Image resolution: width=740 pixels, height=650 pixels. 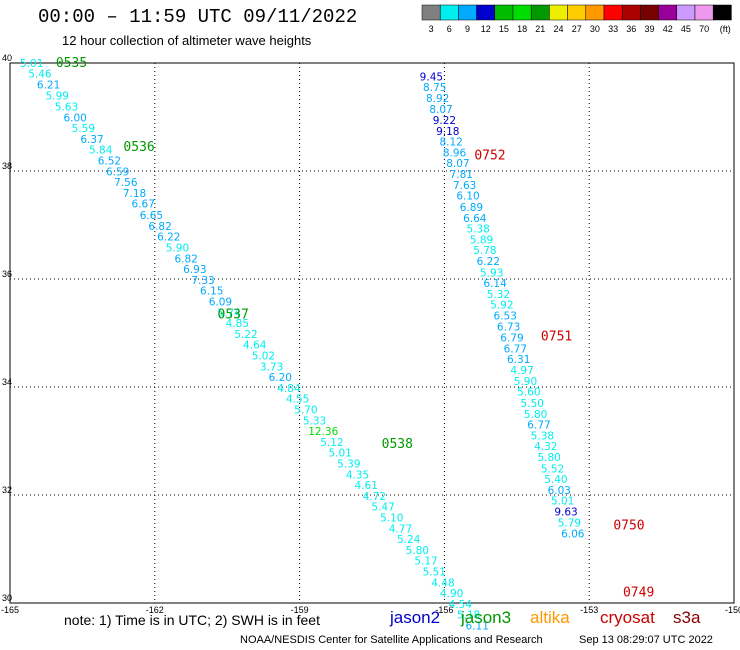 I want to click on y-tick-label: 38, so click(x=7, y=166).